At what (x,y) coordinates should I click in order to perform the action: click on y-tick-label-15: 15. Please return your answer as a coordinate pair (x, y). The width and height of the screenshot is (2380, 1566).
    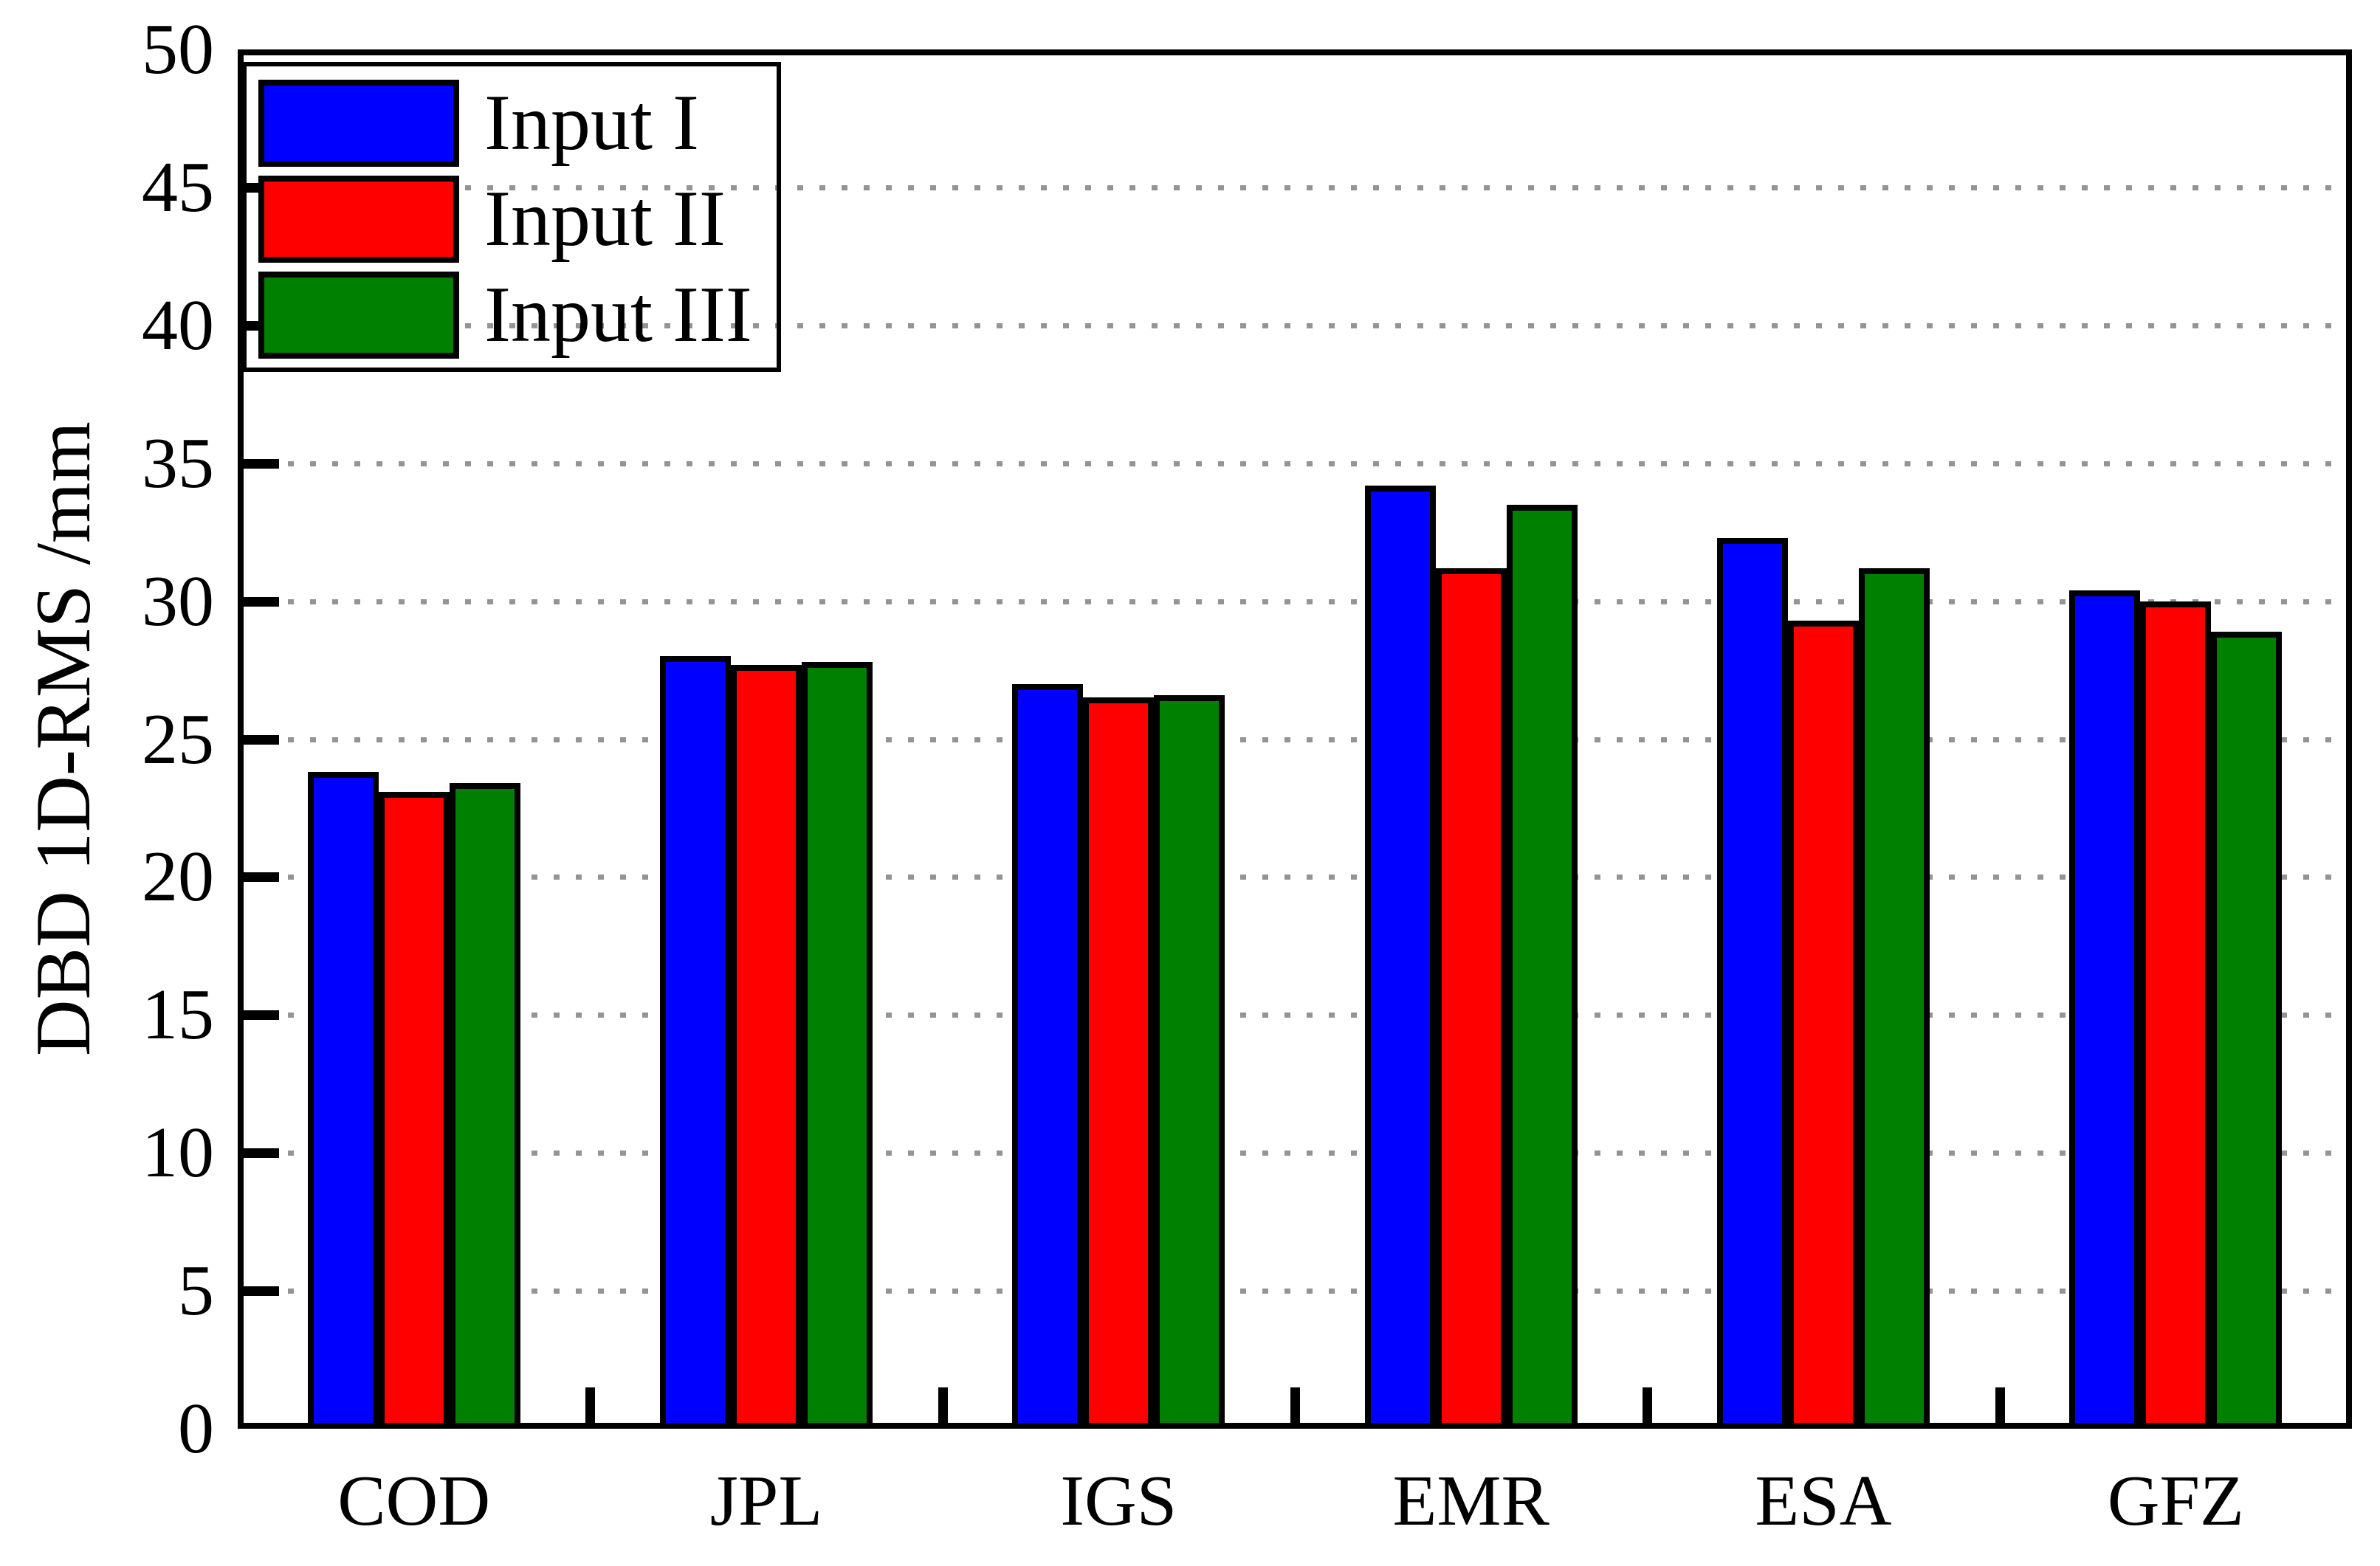
    Looking at the image, I should click on (178, 1015).